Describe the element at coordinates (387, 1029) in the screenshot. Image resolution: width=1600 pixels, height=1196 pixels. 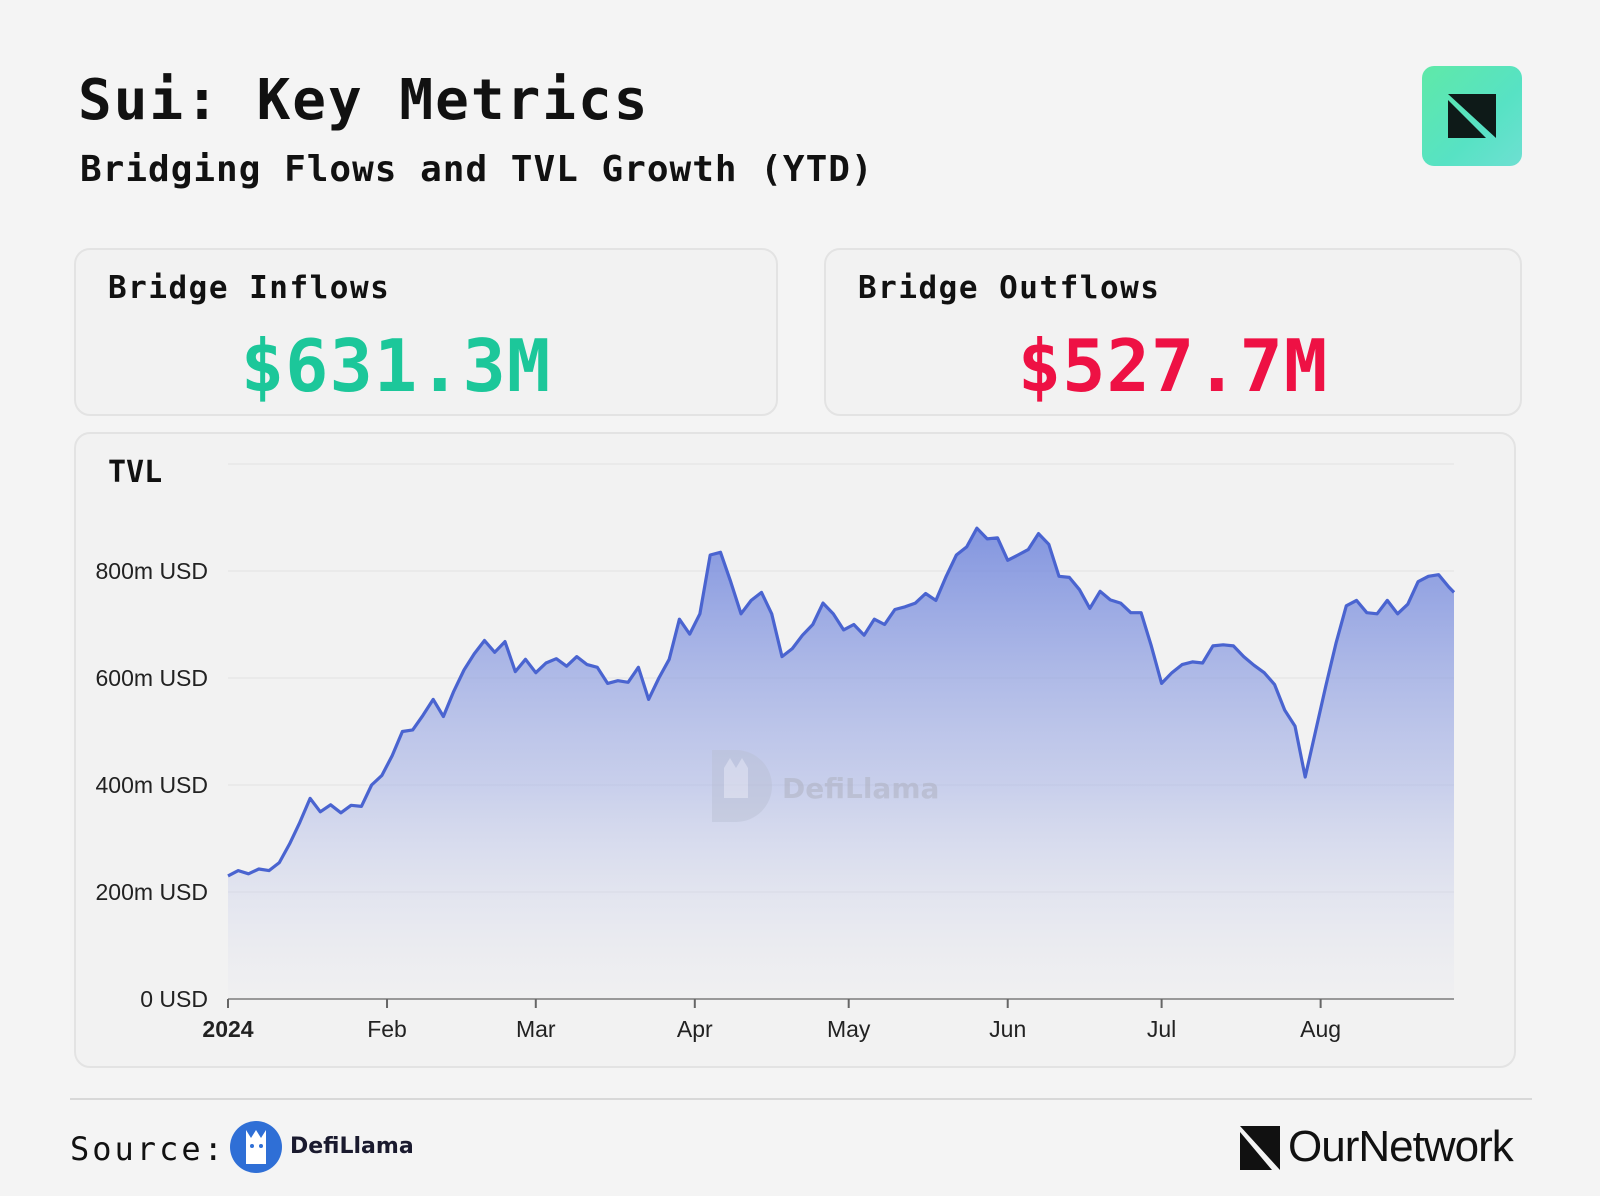
I see `x-tick-label: Feb` at that location.